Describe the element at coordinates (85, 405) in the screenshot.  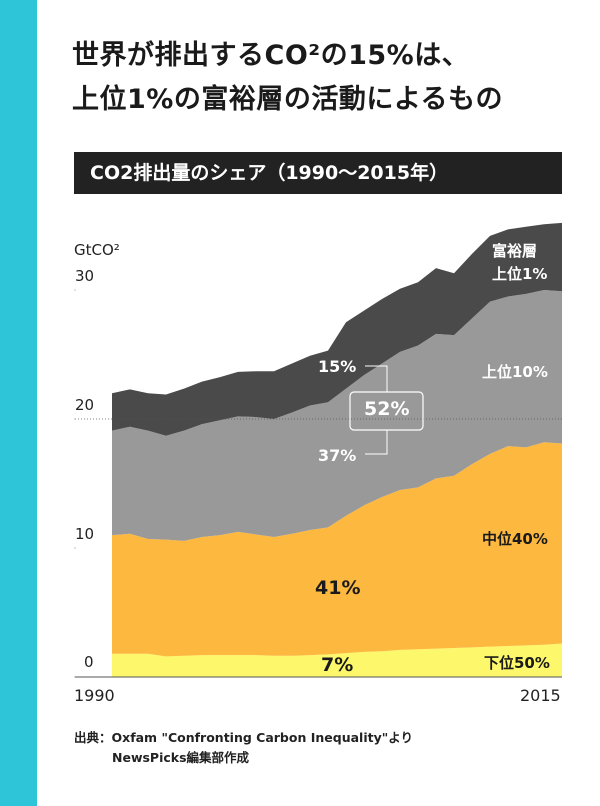
I see `y-tick-20: 20` at that location.